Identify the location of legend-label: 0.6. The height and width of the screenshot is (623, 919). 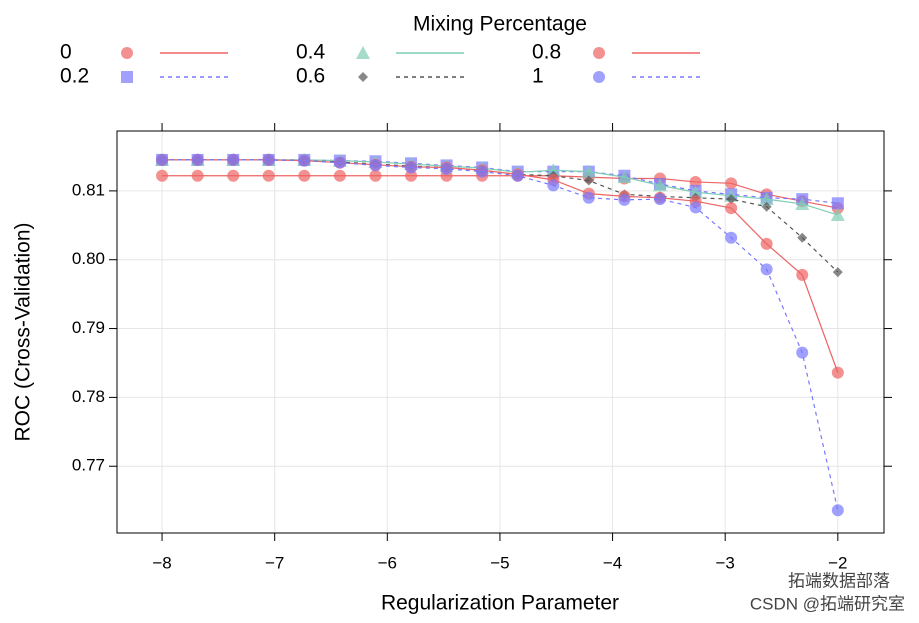
(310, 76).